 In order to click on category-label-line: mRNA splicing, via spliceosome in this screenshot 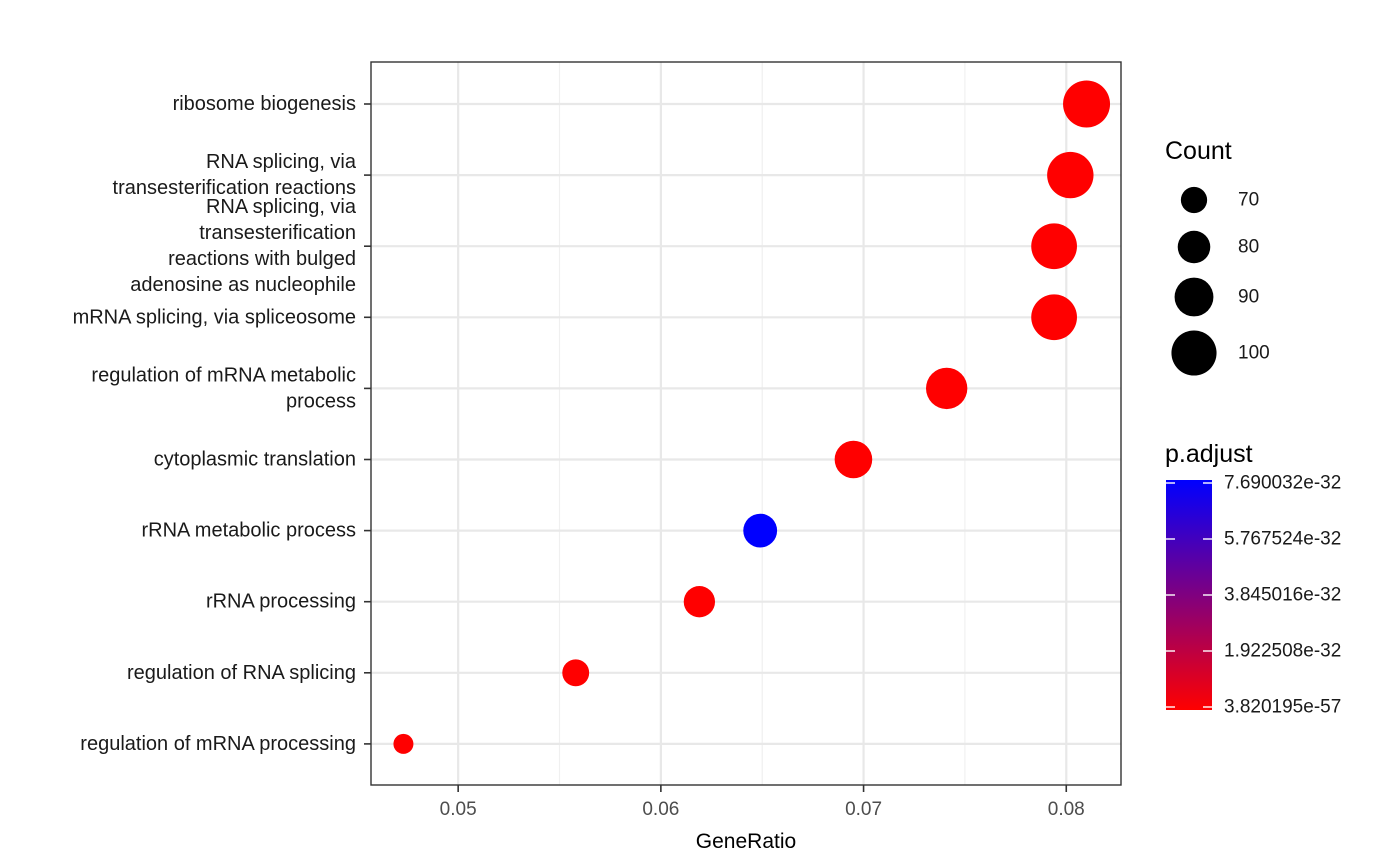, I will do `click(214, 317)`.